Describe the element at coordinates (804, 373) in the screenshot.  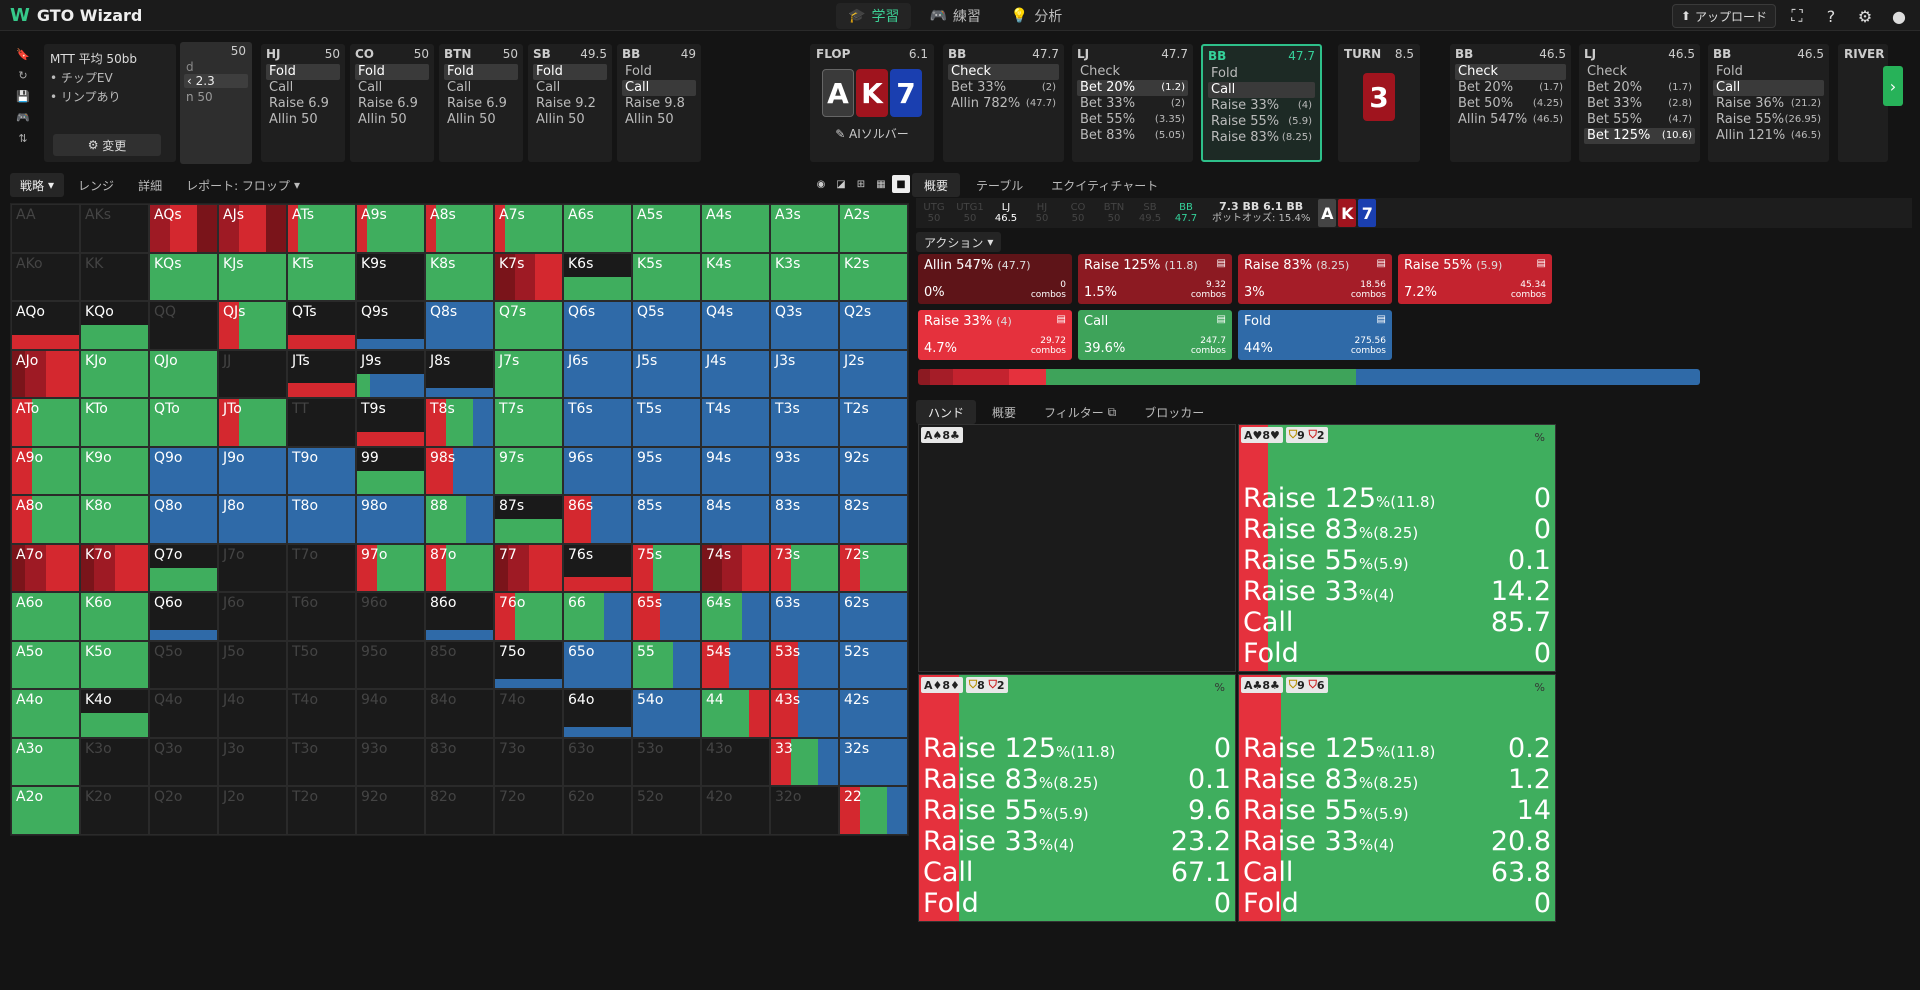
I see `hand-cell: J3s` at that location.